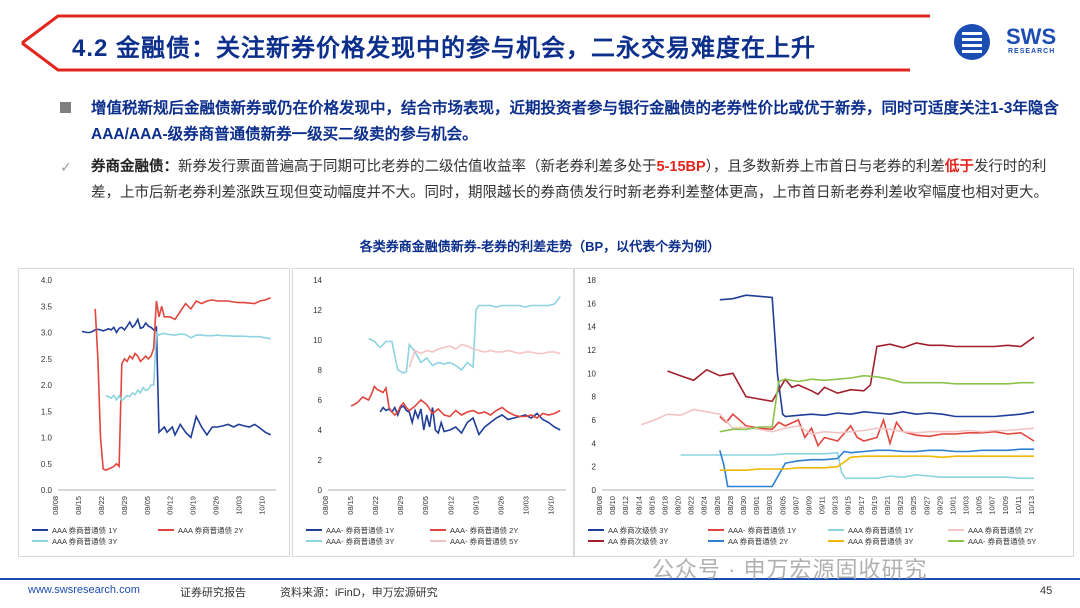  I want to click on watermark: 公众号 · 申万宏源固收研究, so click(790, 569).